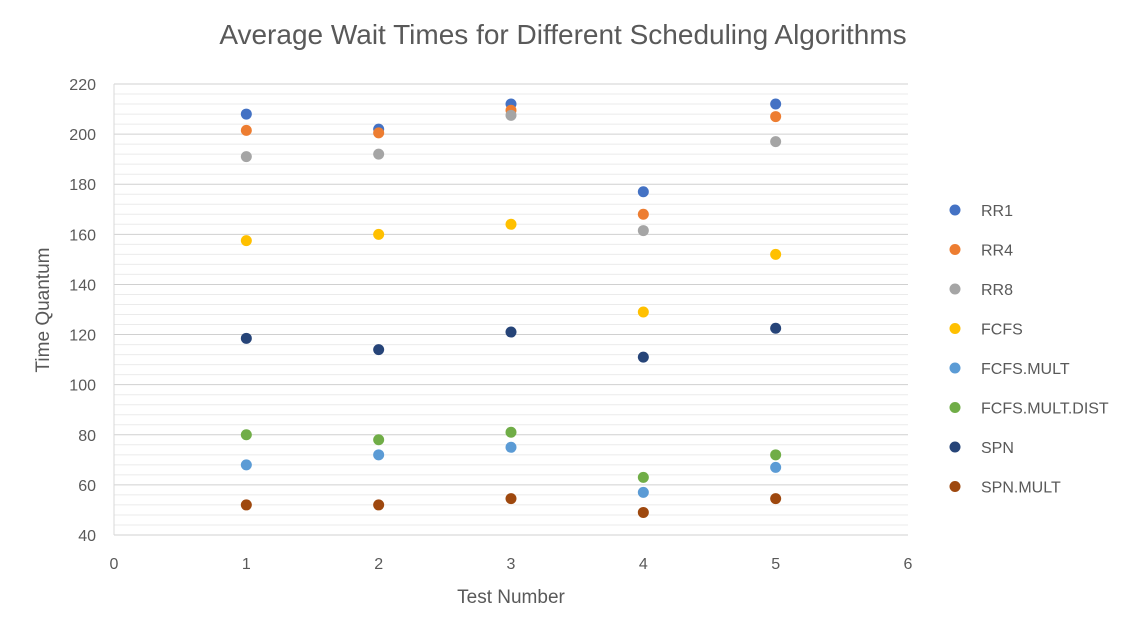 The width and height of the screenshot is (1126, 637). Describe the element at coordinates (87, 486) in the screenshot. I see `y-tick-label: 60` at that location.